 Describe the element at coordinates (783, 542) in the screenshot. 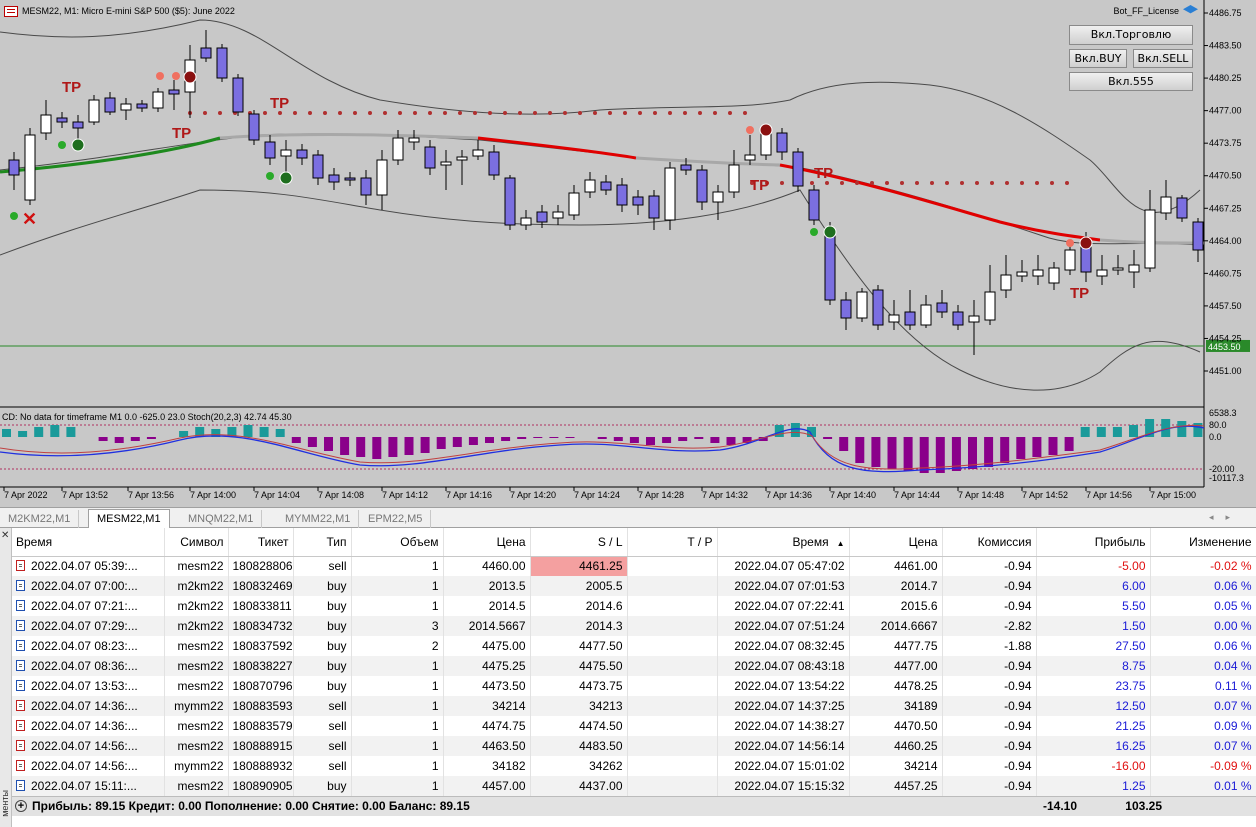

I see `col-header-close-time: Время ▲` at that location.